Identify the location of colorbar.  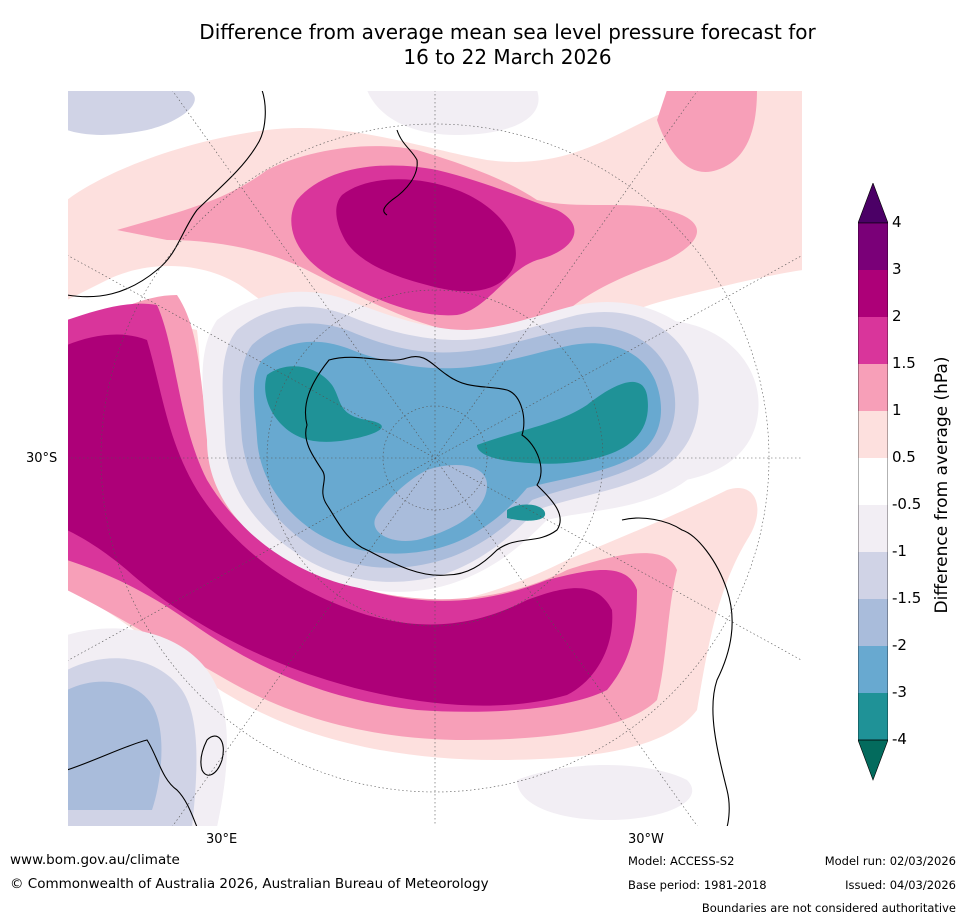
(873, 482).